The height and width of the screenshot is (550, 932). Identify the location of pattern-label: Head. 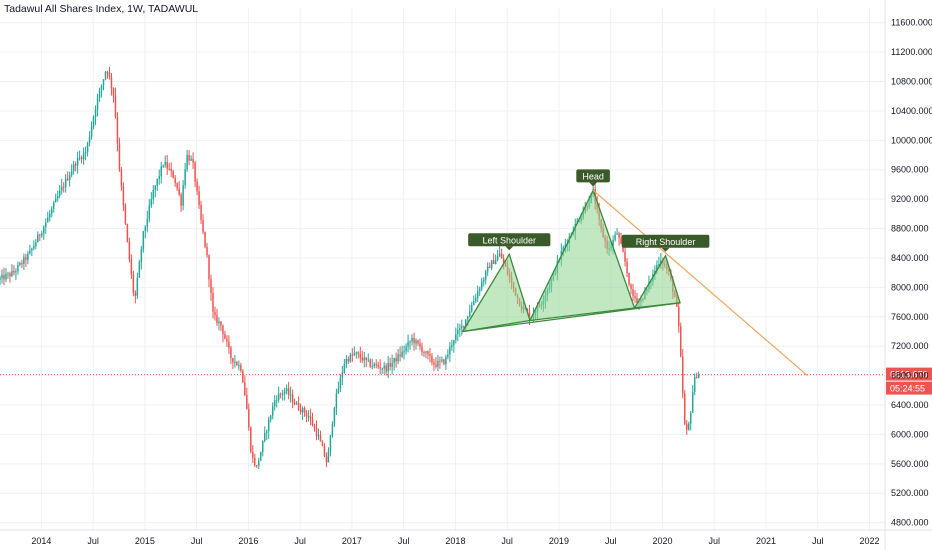
(593, 178).